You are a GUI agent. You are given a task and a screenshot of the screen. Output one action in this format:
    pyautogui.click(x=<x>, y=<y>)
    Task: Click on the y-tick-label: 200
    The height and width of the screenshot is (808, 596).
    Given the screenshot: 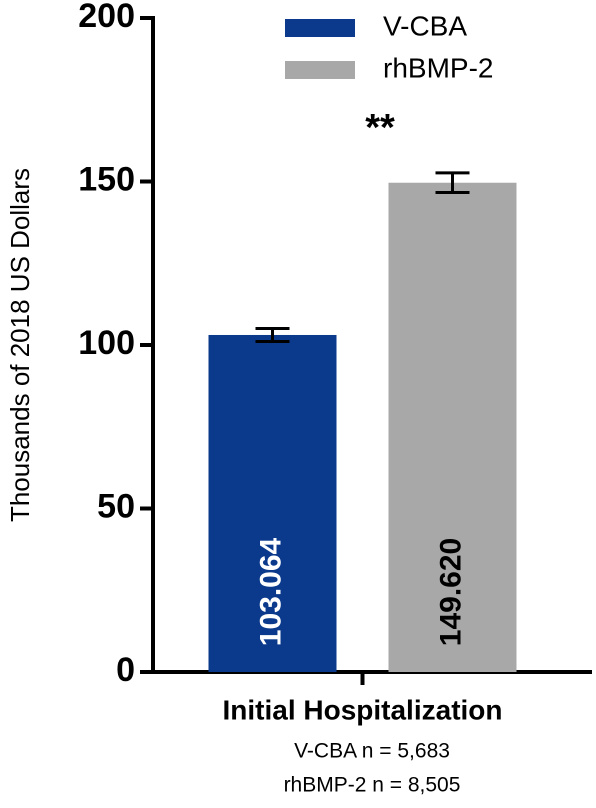 What is the action you would take?
    pyautogui.click(x=106, y=17)
    